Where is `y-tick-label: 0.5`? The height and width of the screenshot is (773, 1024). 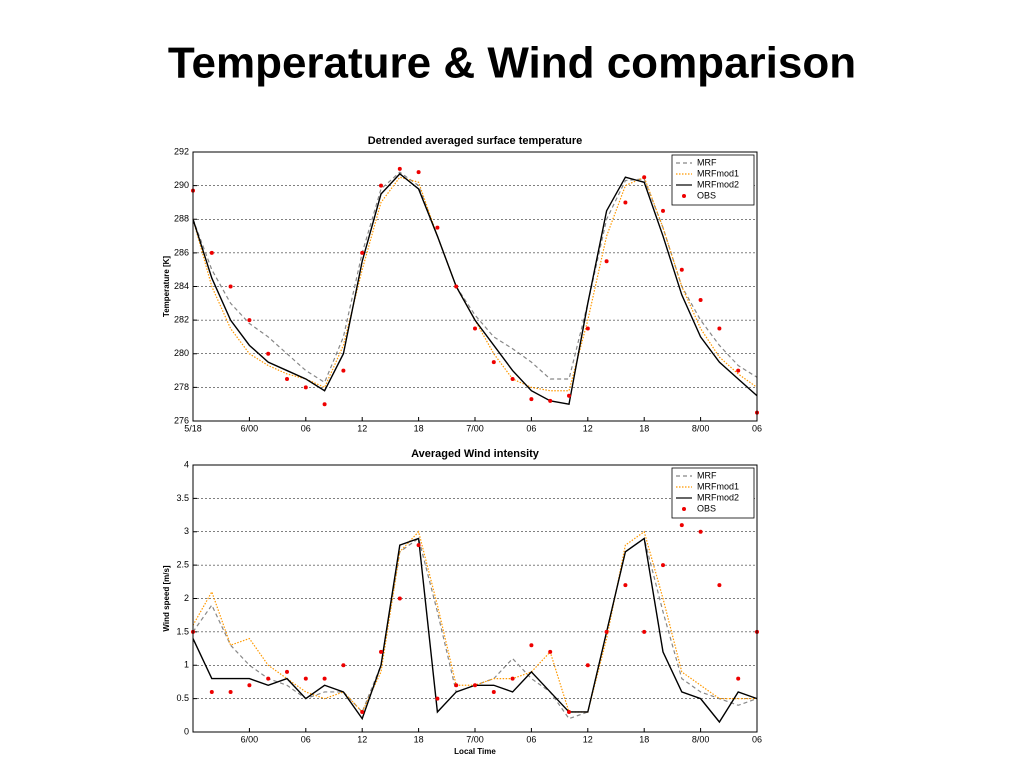
y-tick-label: 0.5 is located at coordinates (182, 698).